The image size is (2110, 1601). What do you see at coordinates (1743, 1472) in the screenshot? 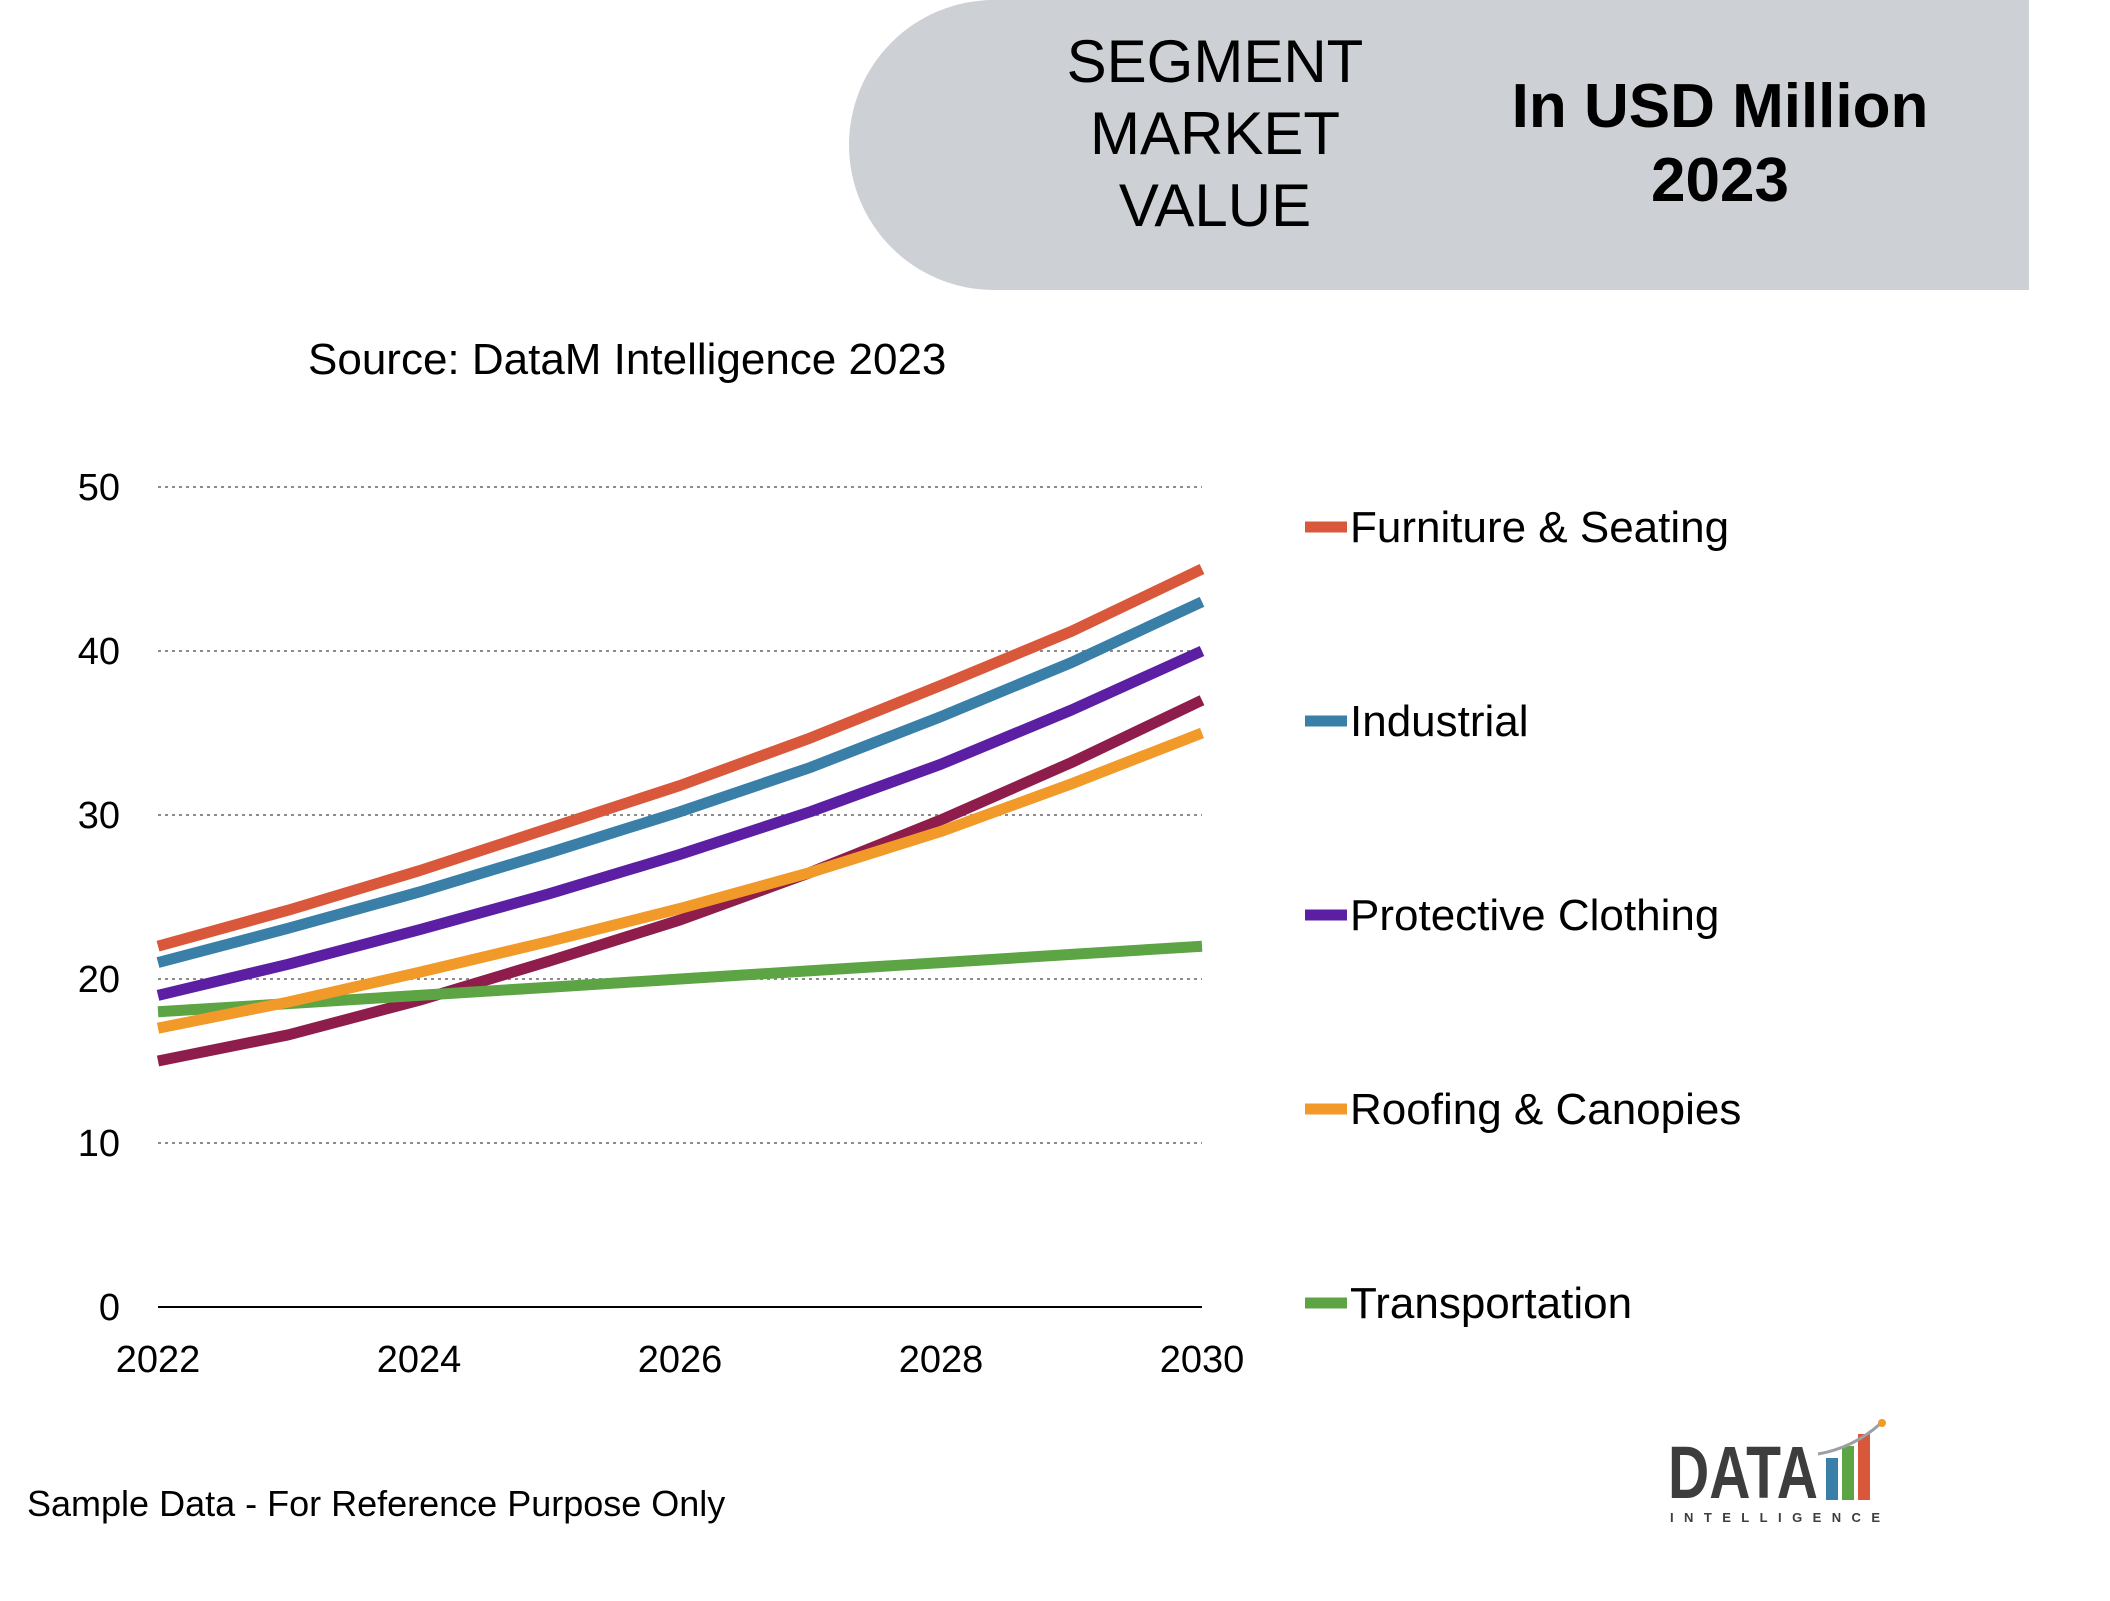
I see `svg-text: DATA` at bounding box center [1743, 1472].